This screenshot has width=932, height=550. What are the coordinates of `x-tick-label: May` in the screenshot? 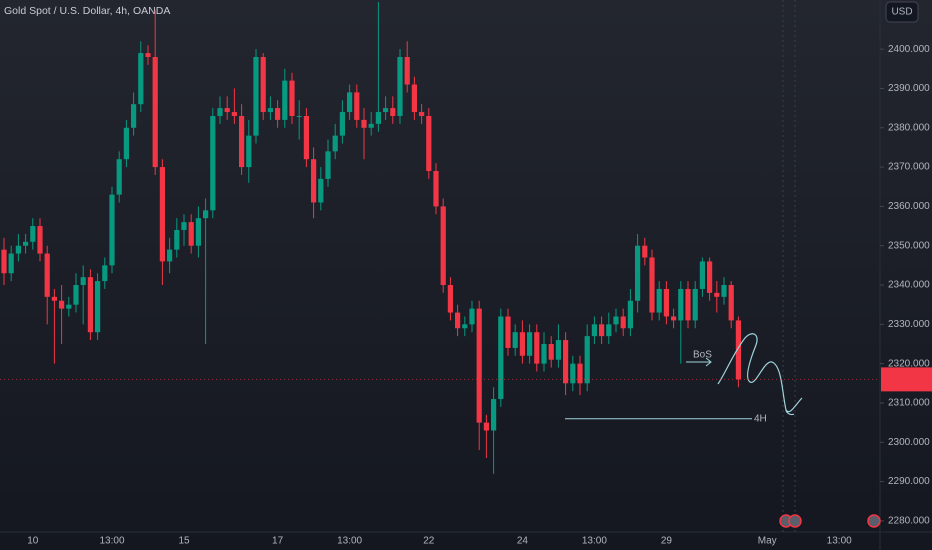 It's located at (767, 541).